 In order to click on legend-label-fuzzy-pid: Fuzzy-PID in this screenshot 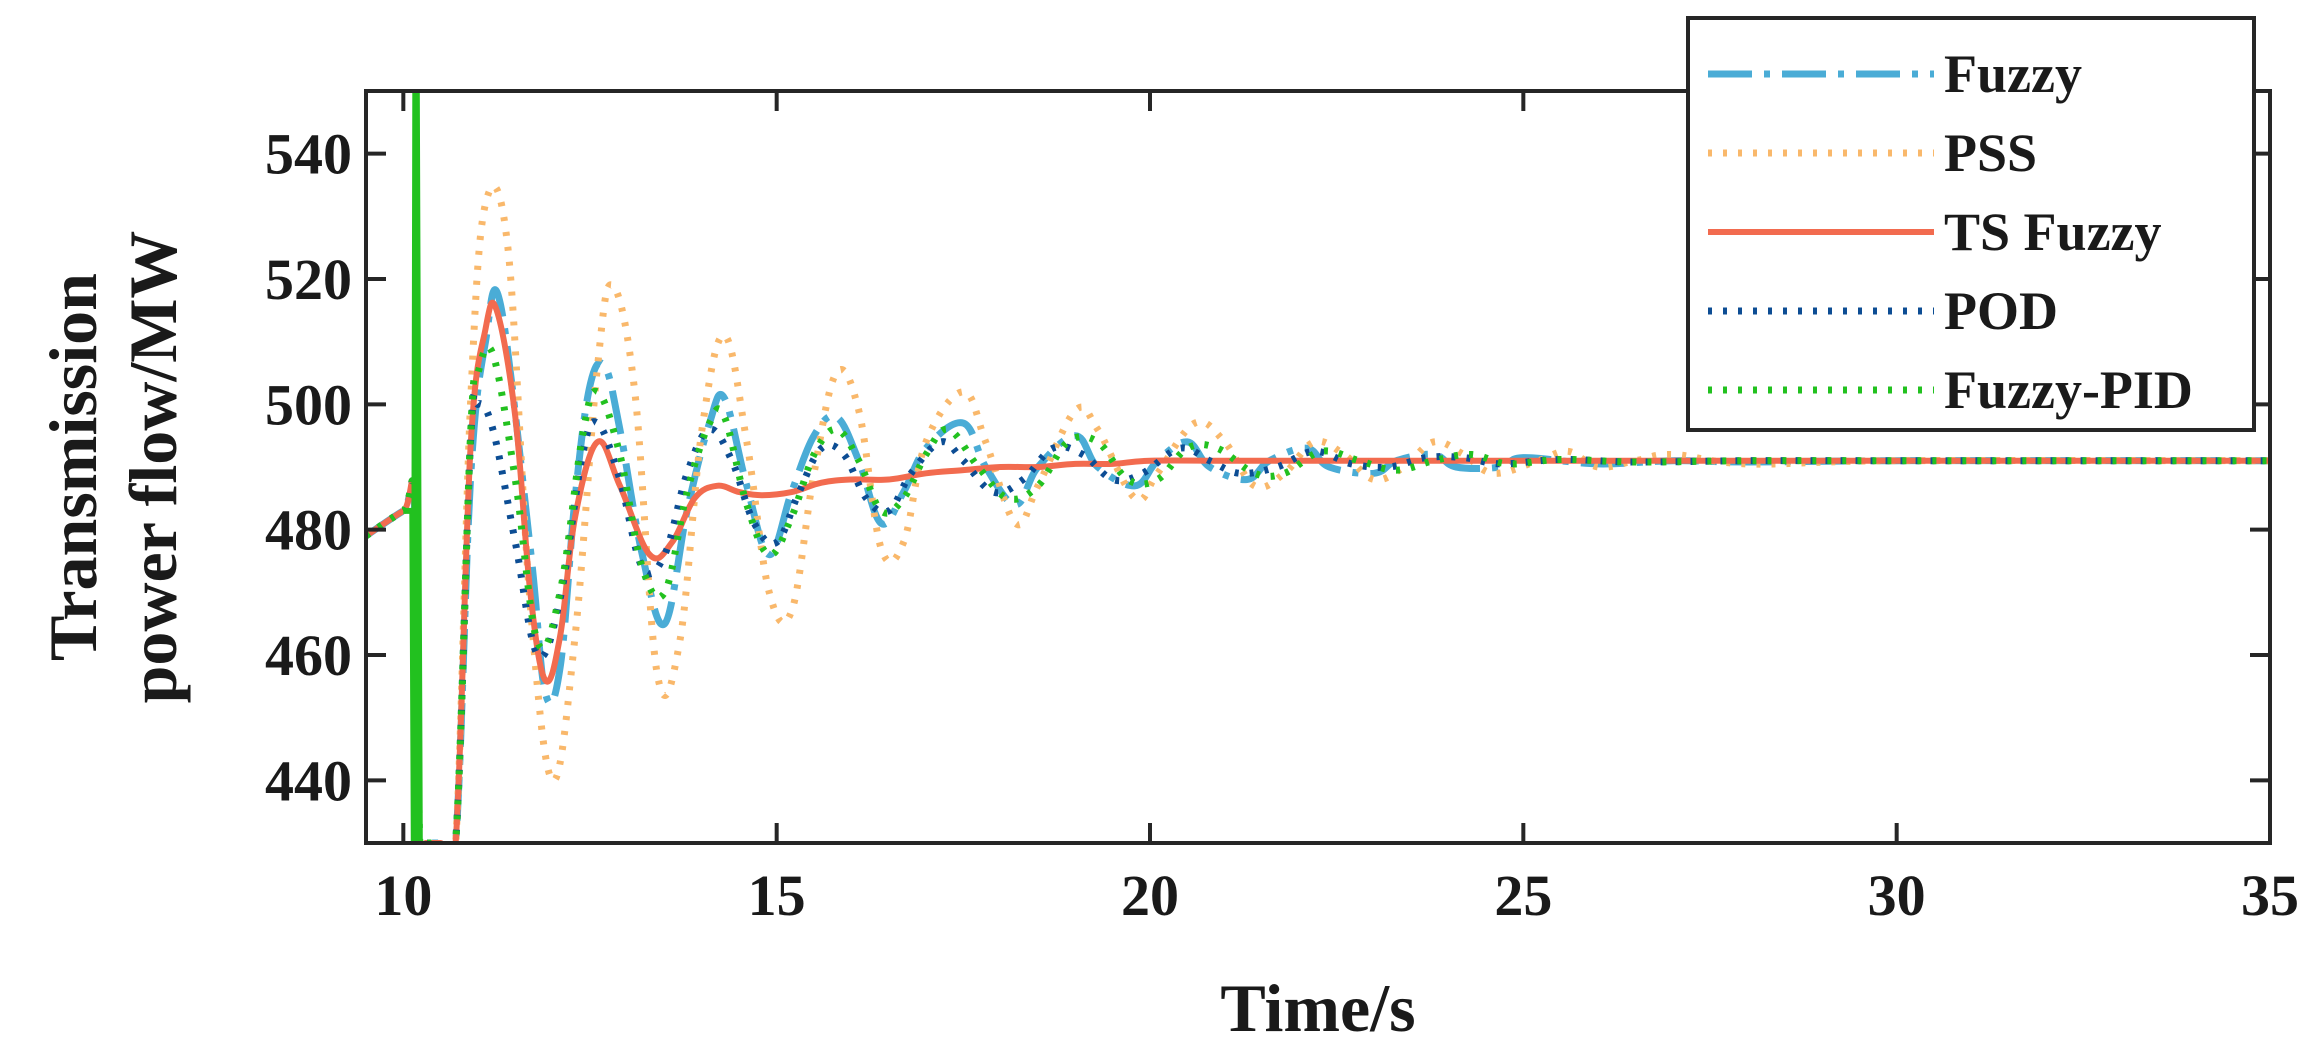, I will do `click(2068, 390)`.